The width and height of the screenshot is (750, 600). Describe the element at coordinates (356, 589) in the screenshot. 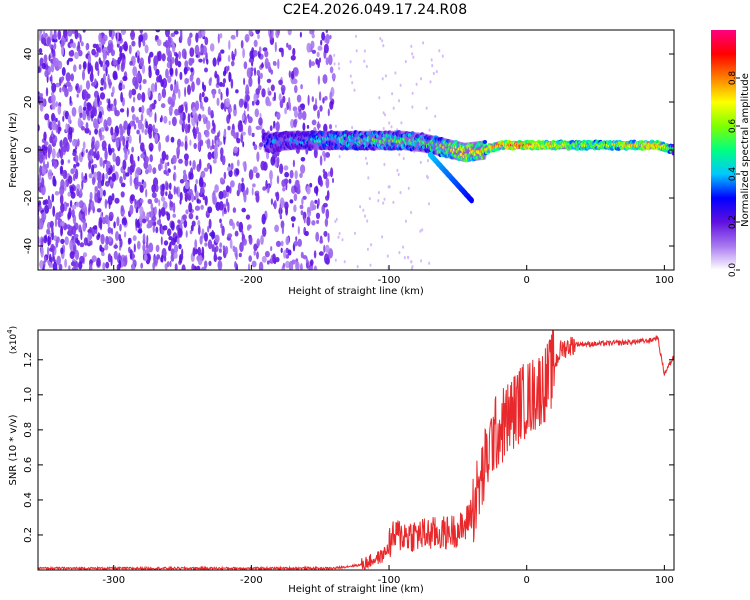

I see `snr-x-axis-label: Height of straight line (km)` at that location.